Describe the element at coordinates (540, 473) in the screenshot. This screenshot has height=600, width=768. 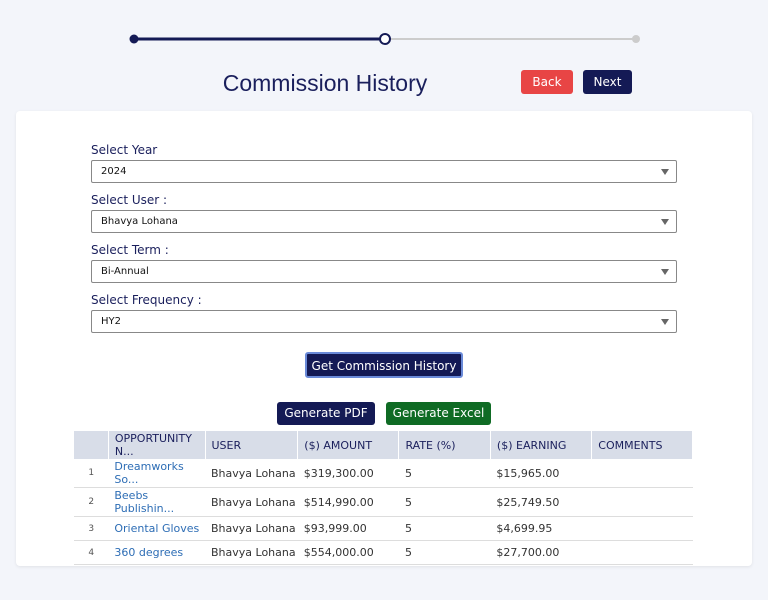
I see `cell: $15,965.00` at that location.